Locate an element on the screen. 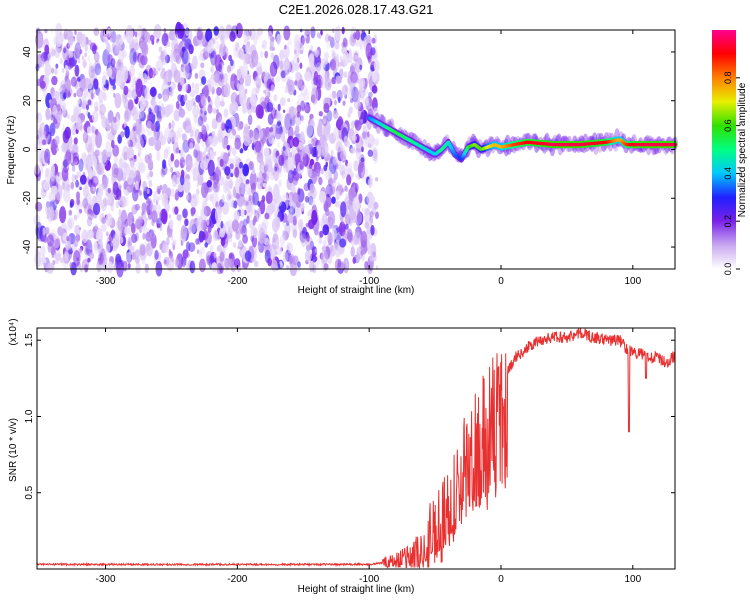  colorbar-gradient is located at coordinates (724, 149).